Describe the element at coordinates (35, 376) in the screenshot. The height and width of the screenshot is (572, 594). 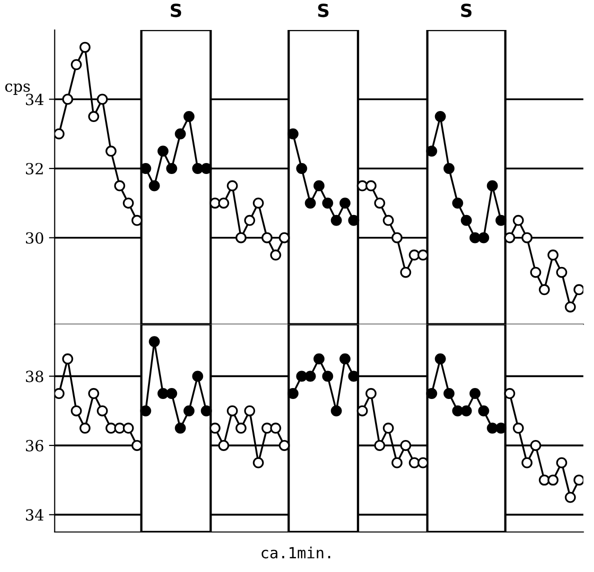
I see `y-tick-label: 38` at that location.